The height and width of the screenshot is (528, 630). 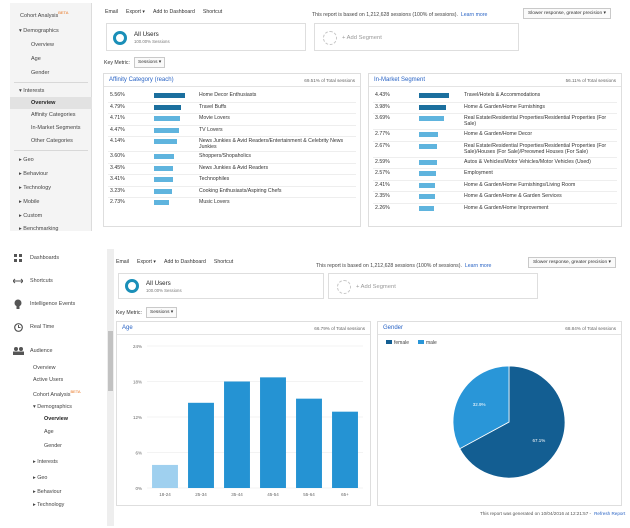 I want to click on in-market-row: 3.98% Home & Garden/Home Furnishings, so click(x=495, y=110).